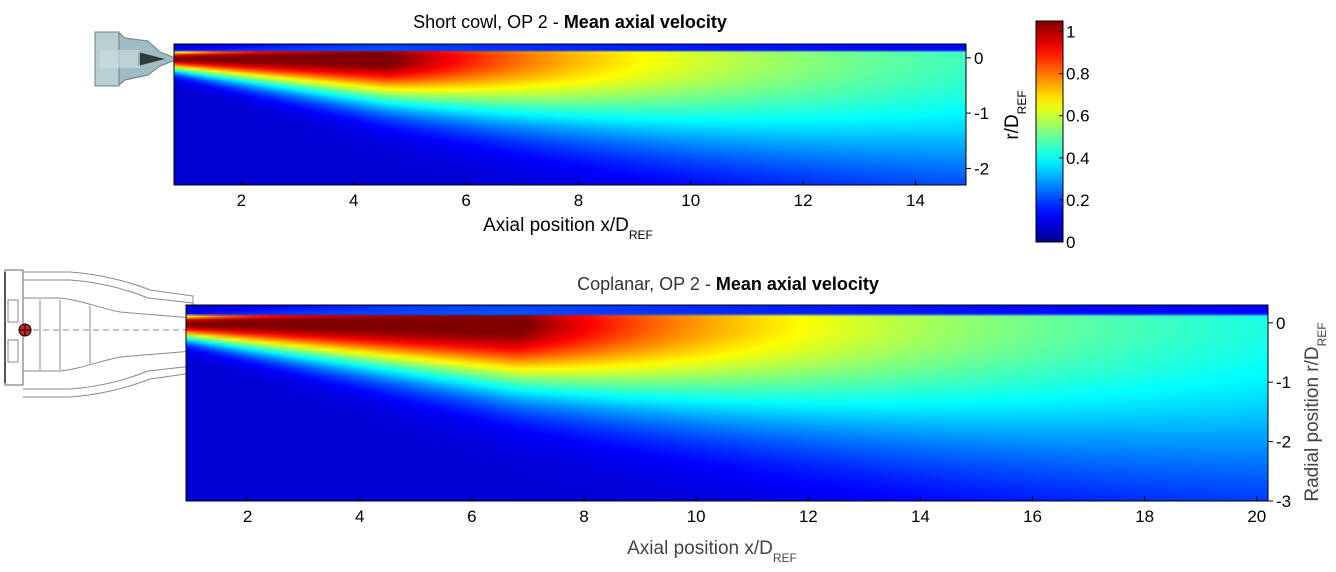 The width and height of the screenshot is (1336, 572). I want to click on short-cowl-heatmap, so click(570, 114).